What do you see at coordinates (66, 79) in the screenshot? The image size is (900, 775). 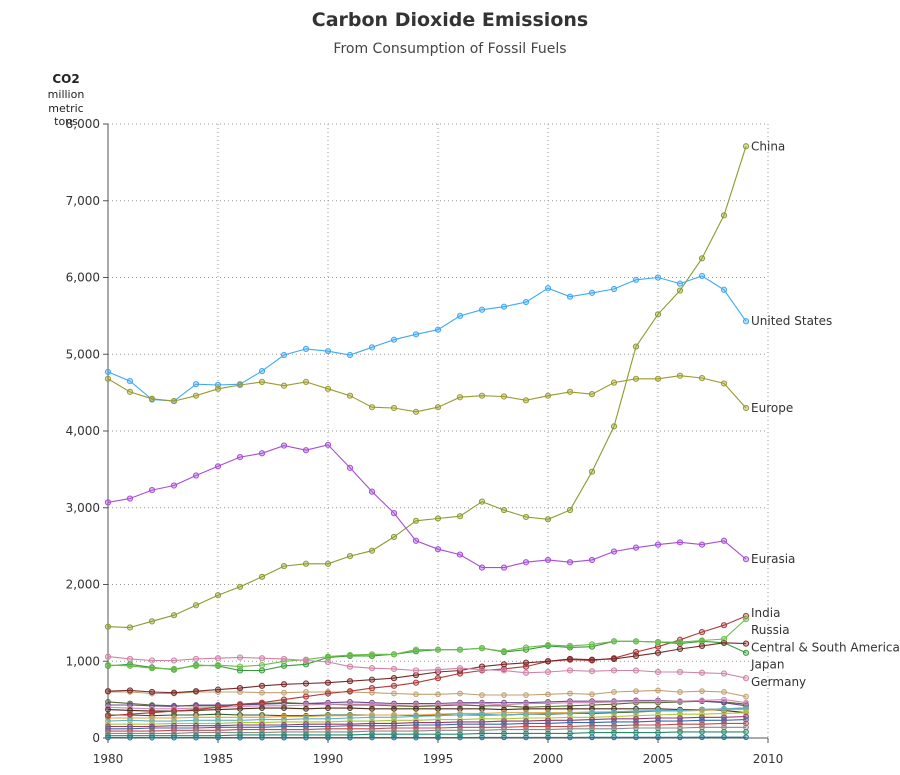 I see `y-axis-label-co2: CO2` at bounding box center [66, 79].